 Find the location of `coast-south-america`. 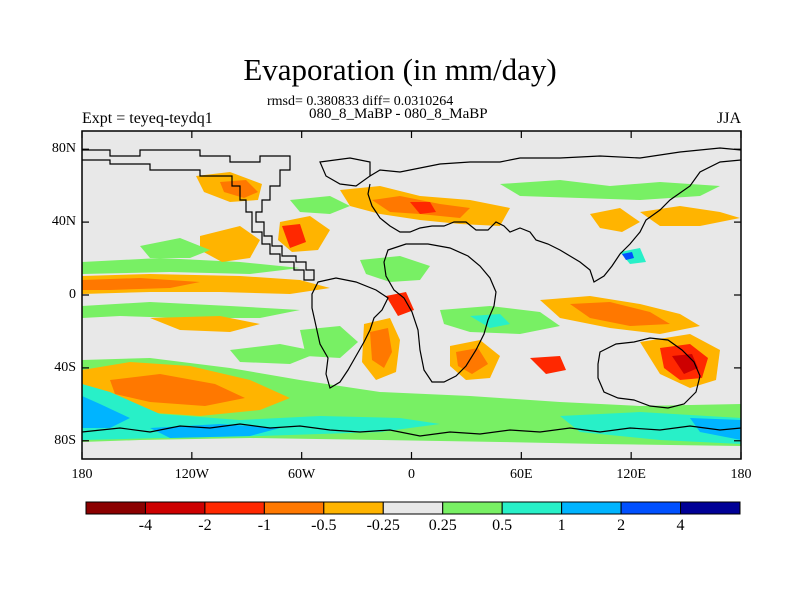

coast-south-america is located at coordinates (350, 333).